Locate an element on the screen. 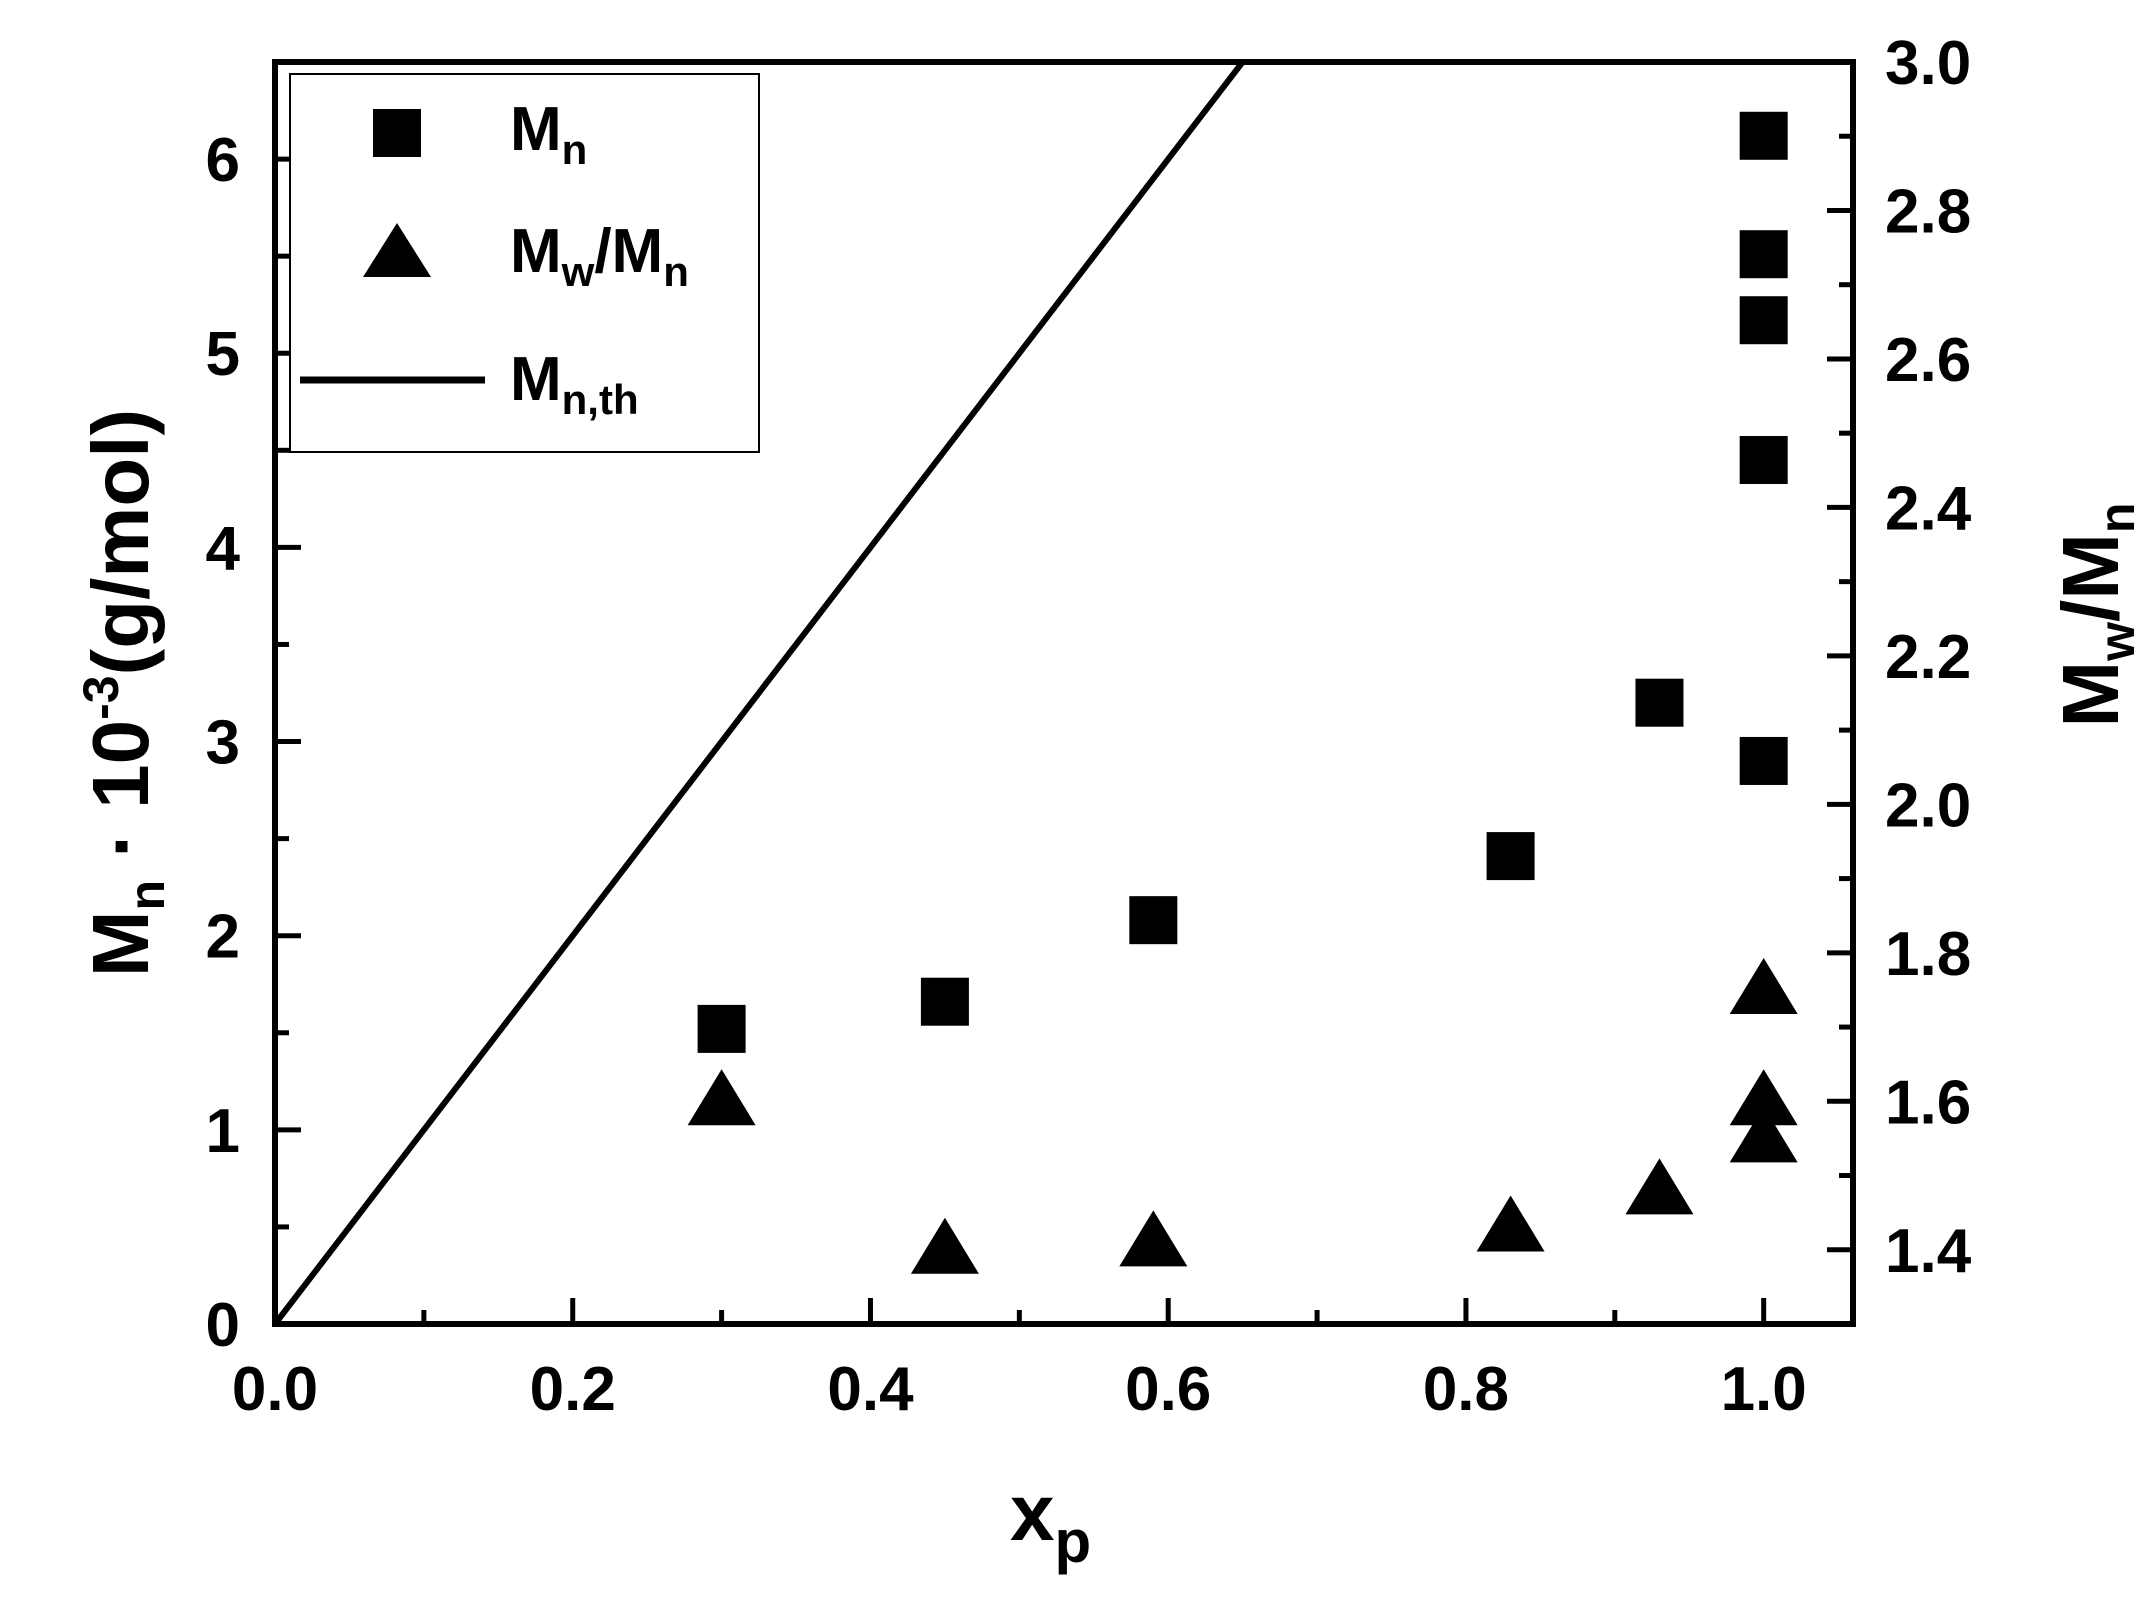 This screenshot has height=1600, width=2142. y-tick-label: 4 is located at coordinates (223, 548).